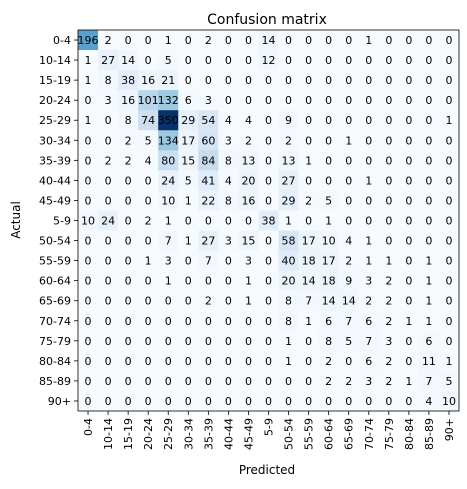  I want to click on x-tick-label: 50-54, so click(289, 434).